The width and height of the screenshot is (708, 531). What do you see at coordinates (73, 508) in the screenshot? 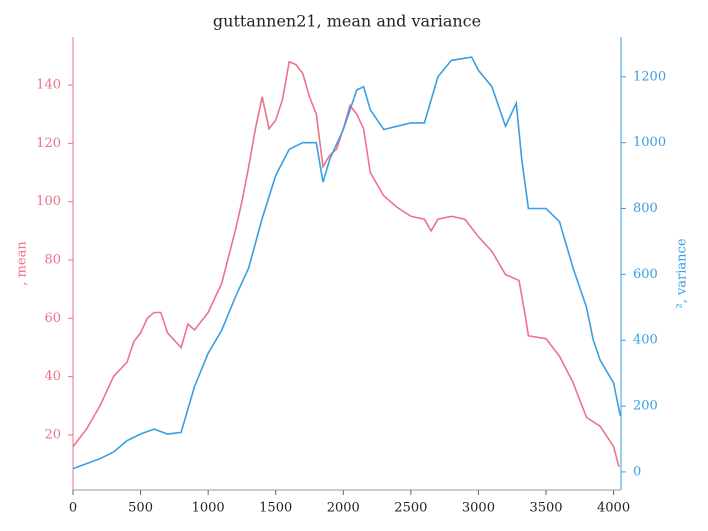
I see `x-tick-label: 0` at bounding box center [73, 508].